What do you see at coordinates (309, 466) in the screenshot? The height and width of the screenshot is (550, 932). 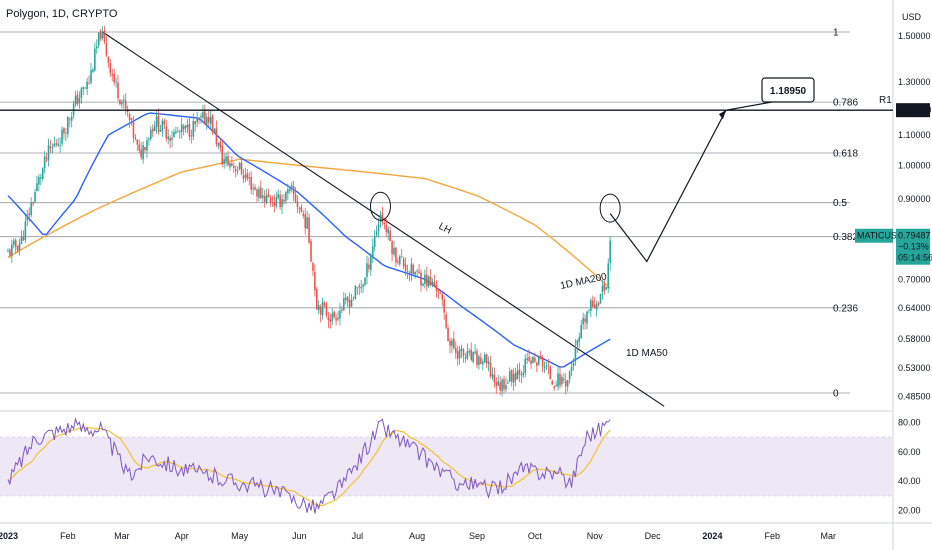 I see `rsi-ma-line` at bounding box center [309, 466].